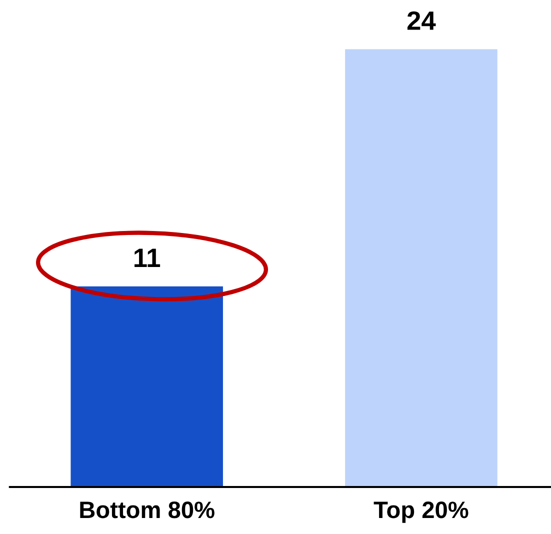 The width and height of the screenshot is (551, 534). Describe the element at coordinates (421, 512) in the screenshot. I see `x-tick-label: Top 20%` at that location.